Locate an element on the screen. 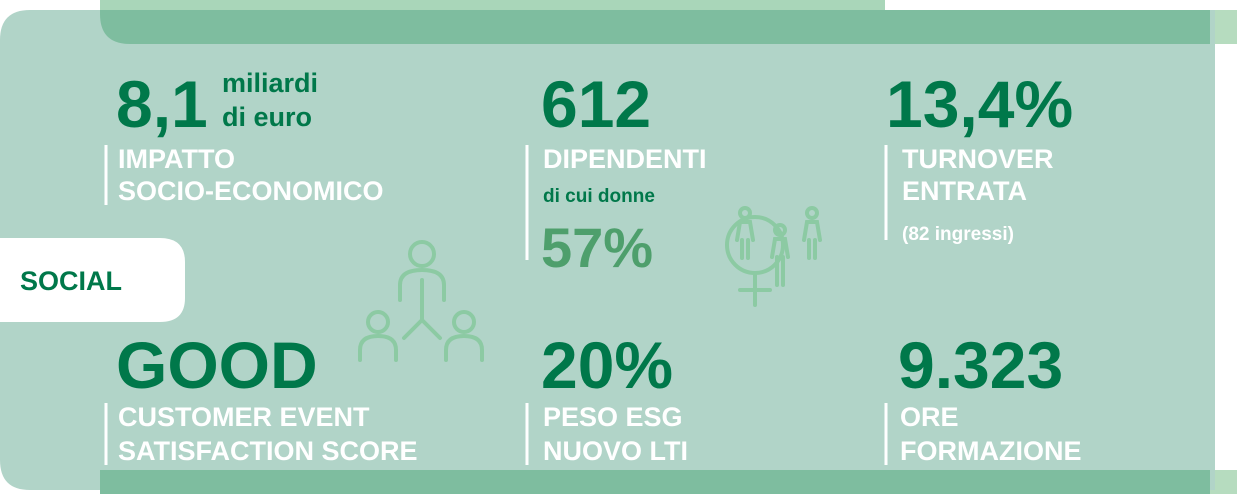 Image resolution: width=1237 pixels, height=499 pixels. stat-label: CUSTOMER EVENT is located at coordinates (244, 417).